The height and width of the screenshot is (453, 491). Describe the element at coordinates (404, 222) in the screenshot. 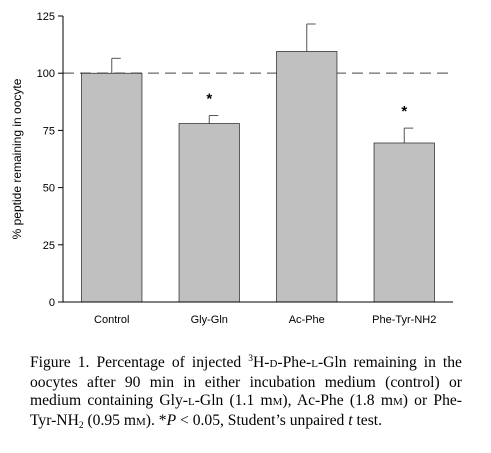

I see `bar-phe-tyr-nh2` at that location.